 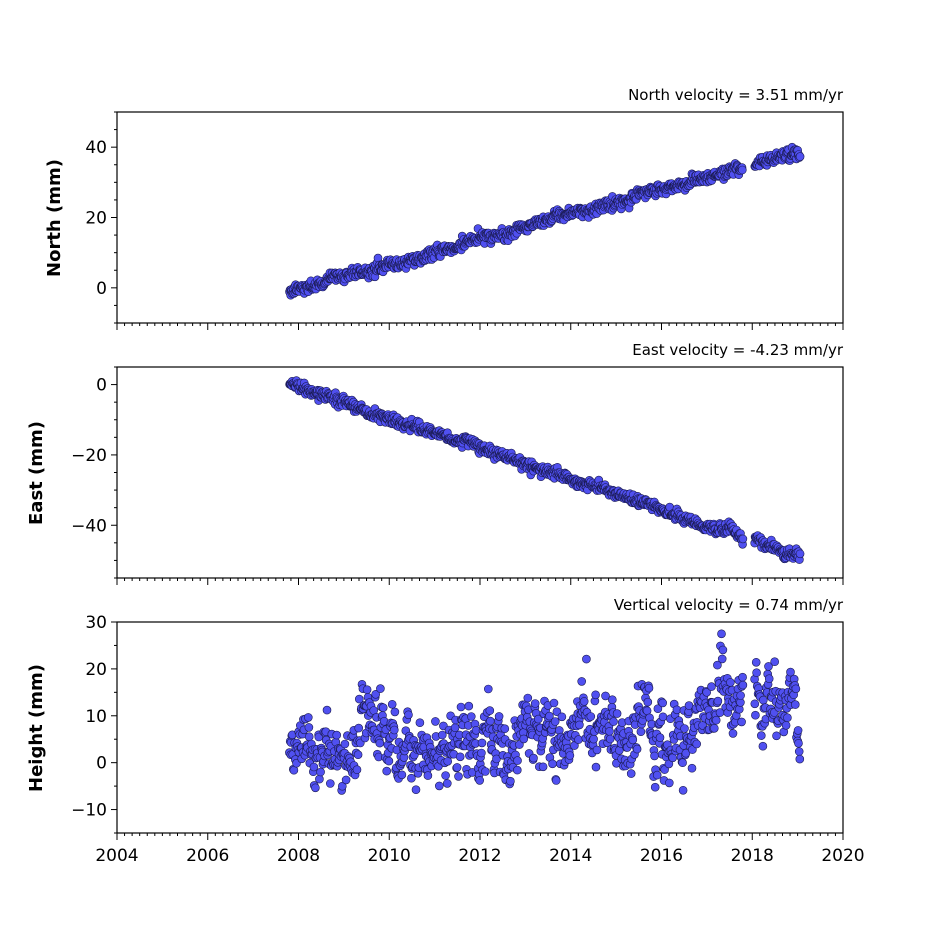 I want to click on x-tick-label: 2014, so click(x=570, y=856).